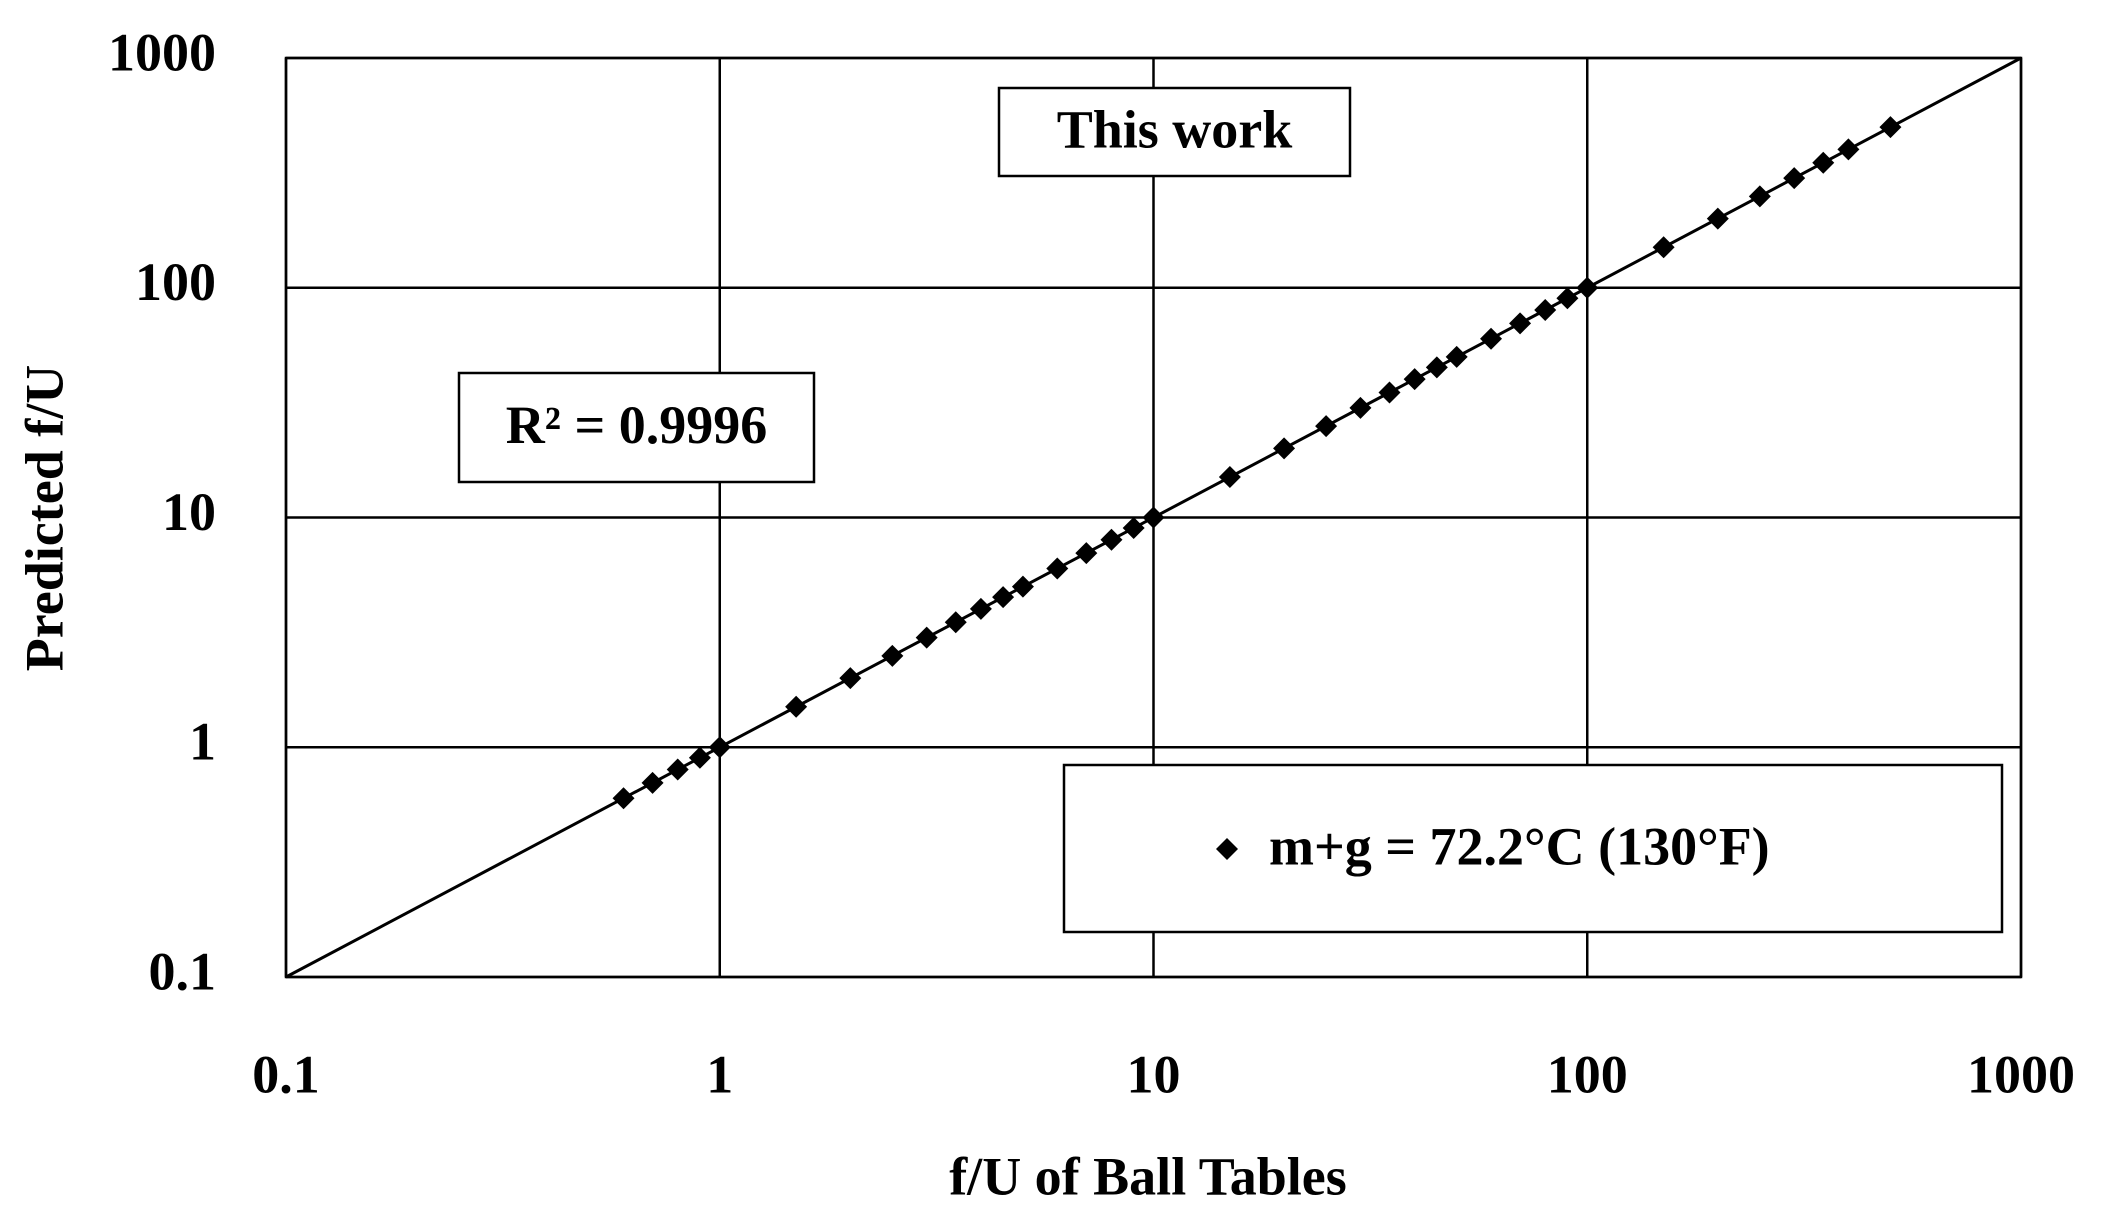  I want to click on x-tick-label: 1000, so click(2021, 1074).